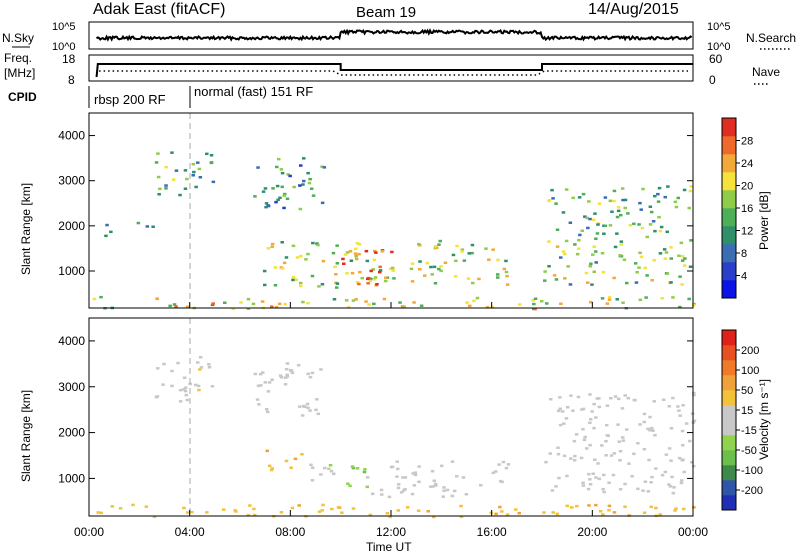  I want to click on station-title: Adak East (fitACF), so click(159, 9).